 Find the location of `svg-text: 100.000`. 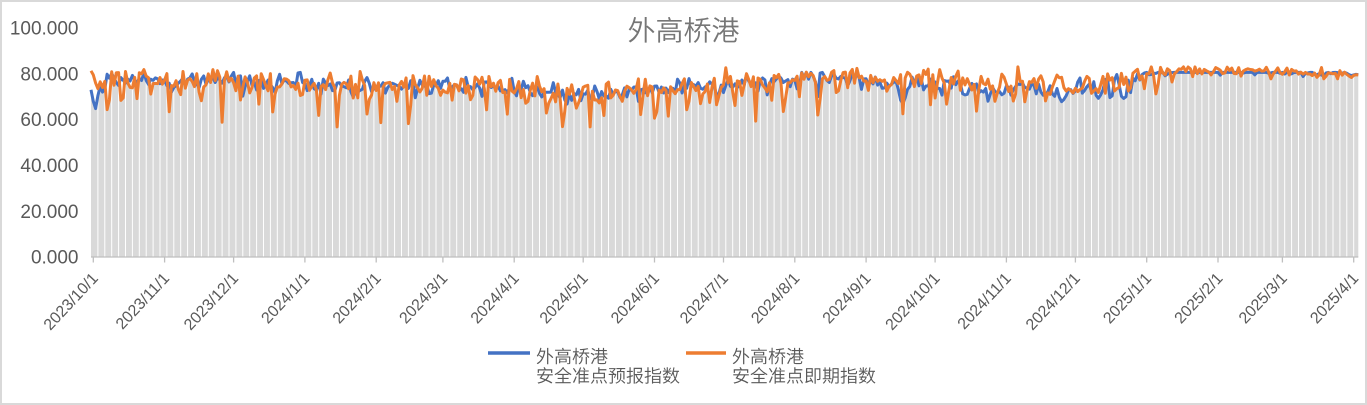

svg-text: 100.000 is located at coordinates (44, 29).